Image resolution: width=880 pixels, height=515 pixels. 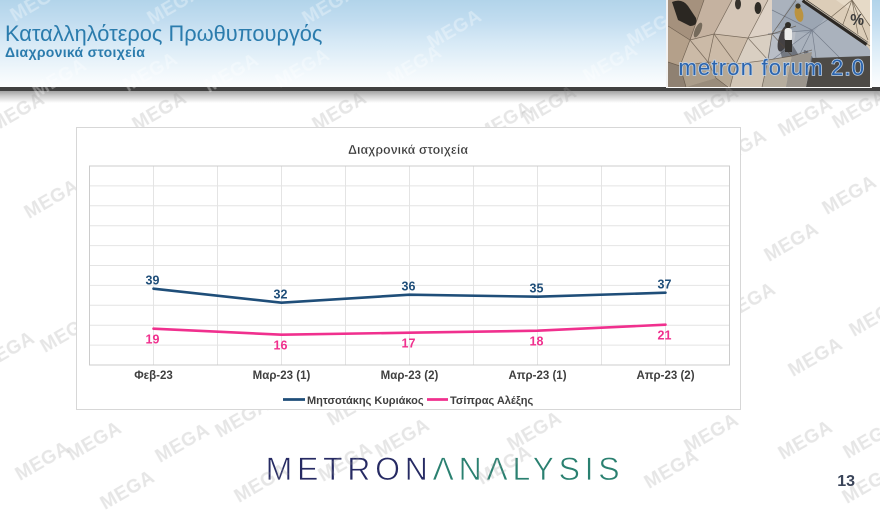 I want to click on svg-text: Τσίπρας Αλέξης, so click(x=491, y=401).